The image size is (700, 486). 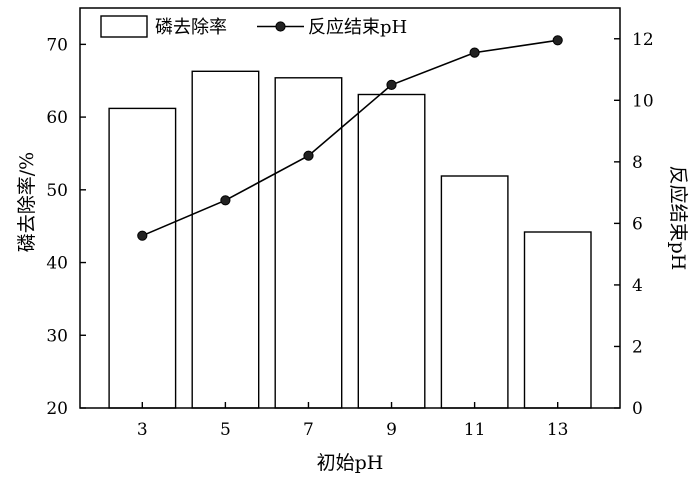 I want to click on y-right-axis-title: 反应结束pH, so click(x=678, y=218).